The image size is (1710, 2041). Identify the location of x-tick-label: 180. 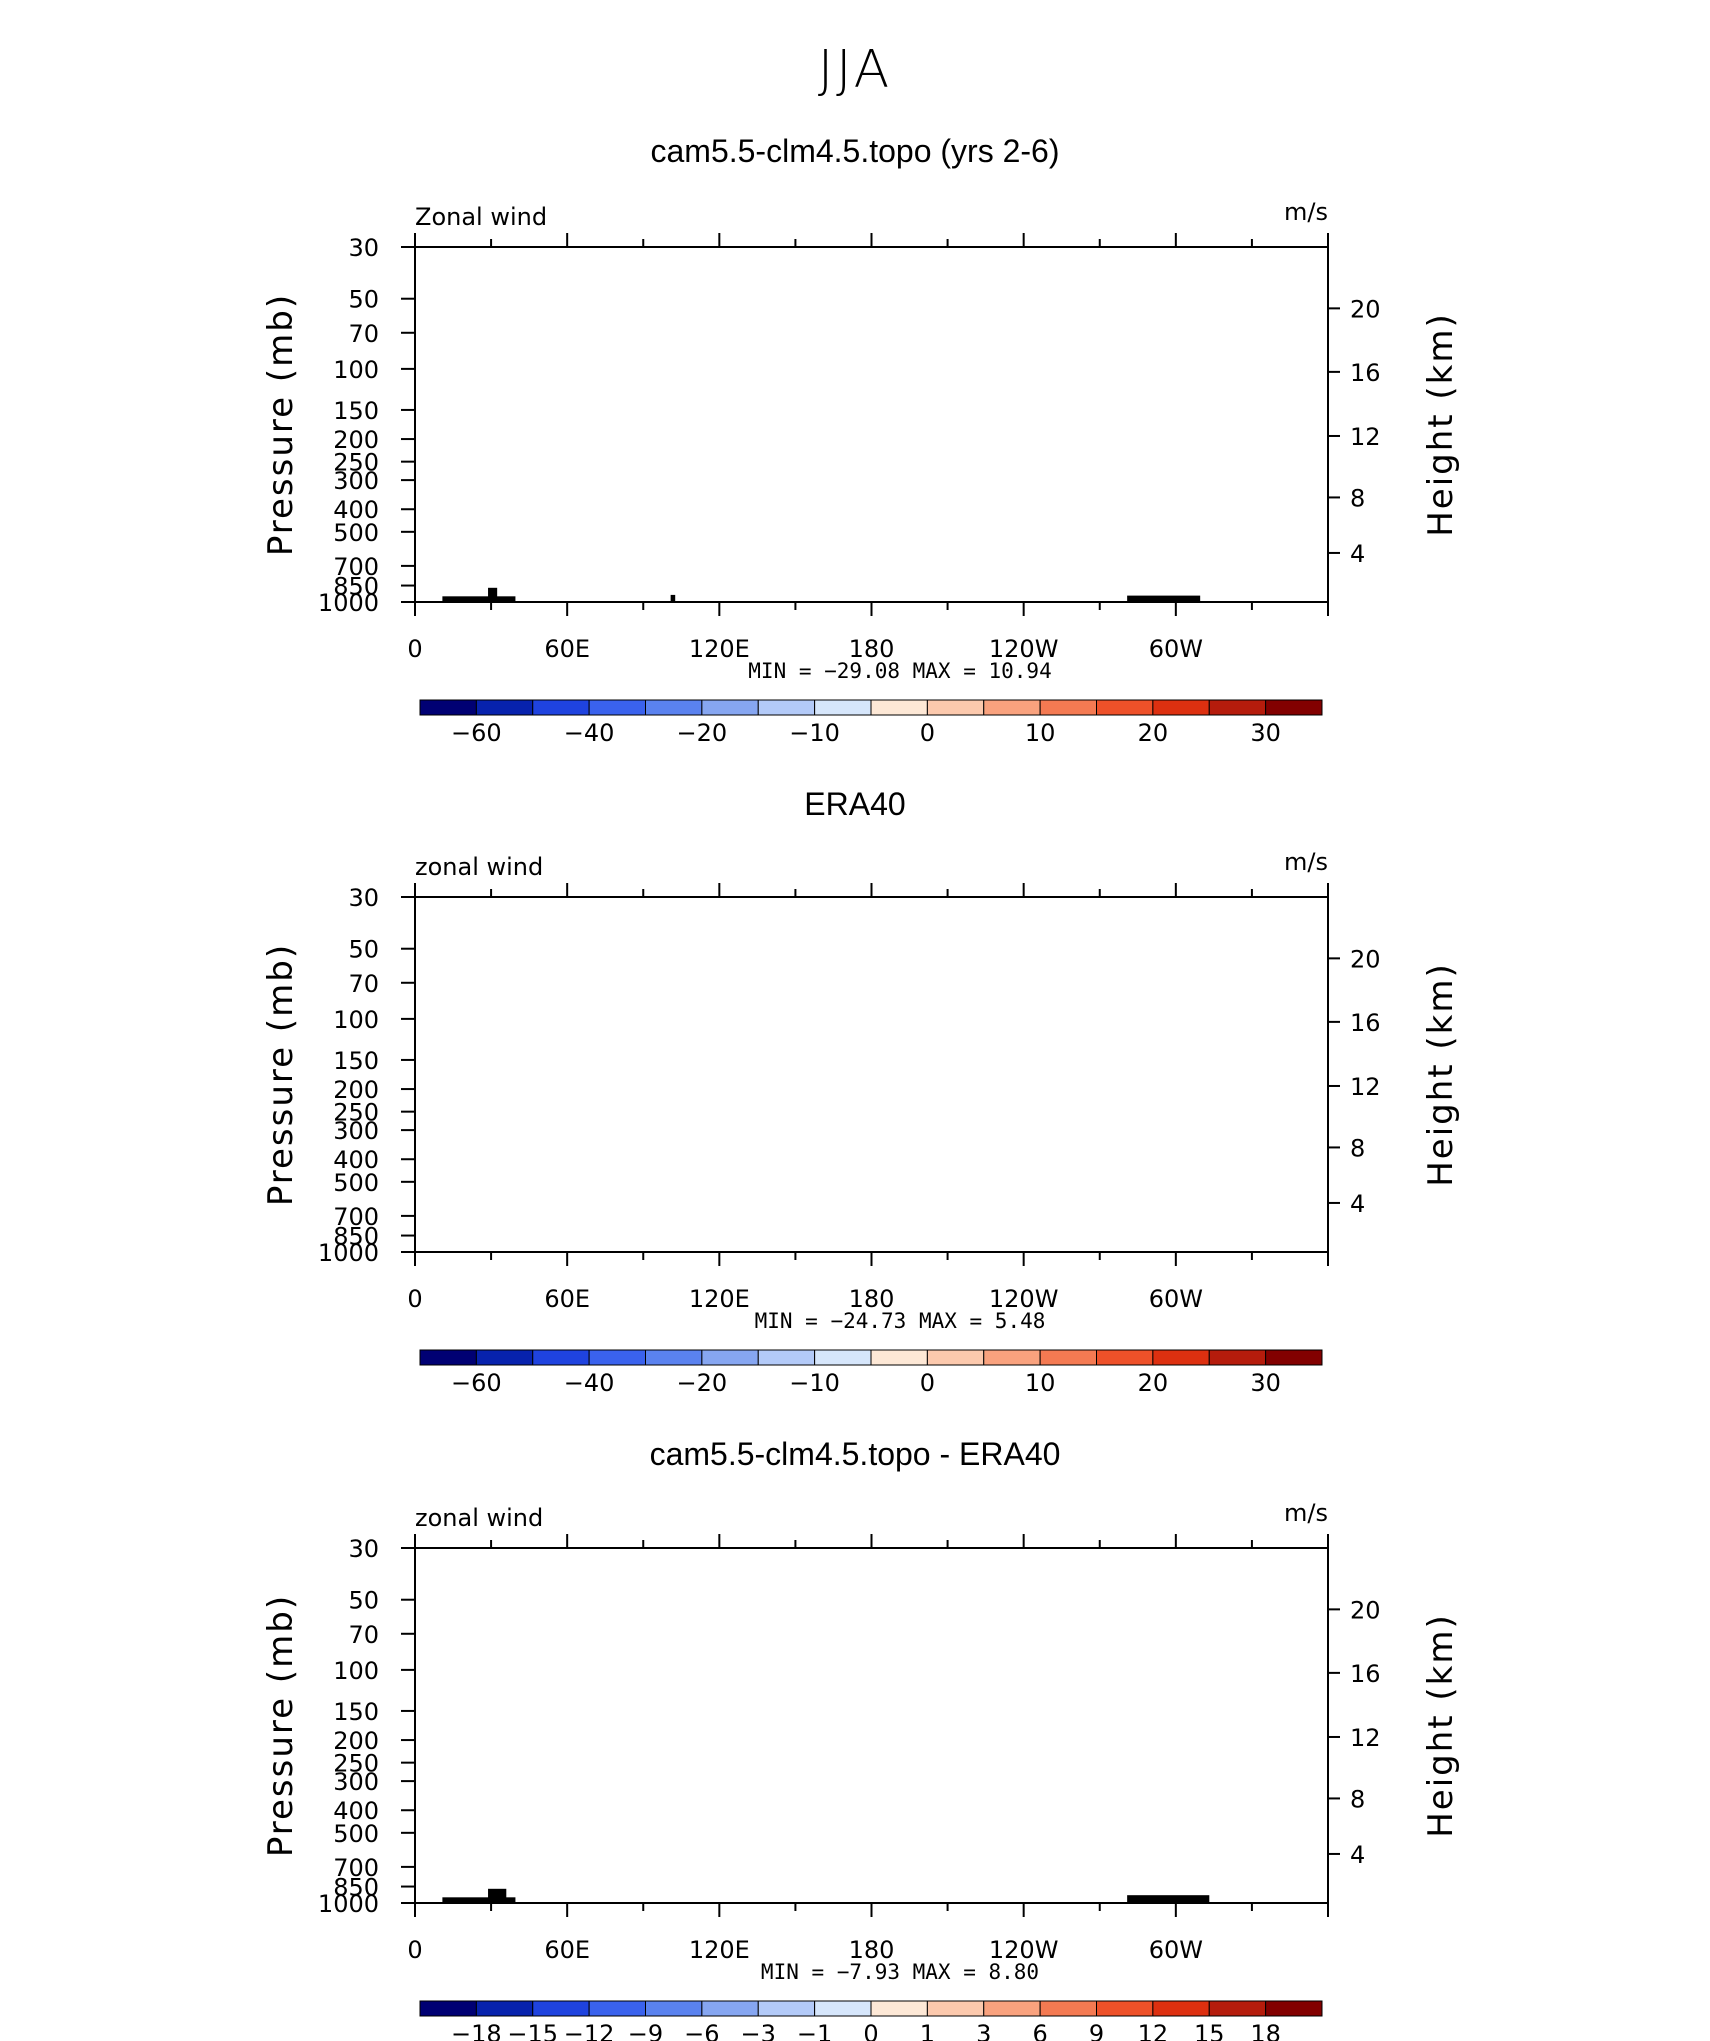
(872, 1950).